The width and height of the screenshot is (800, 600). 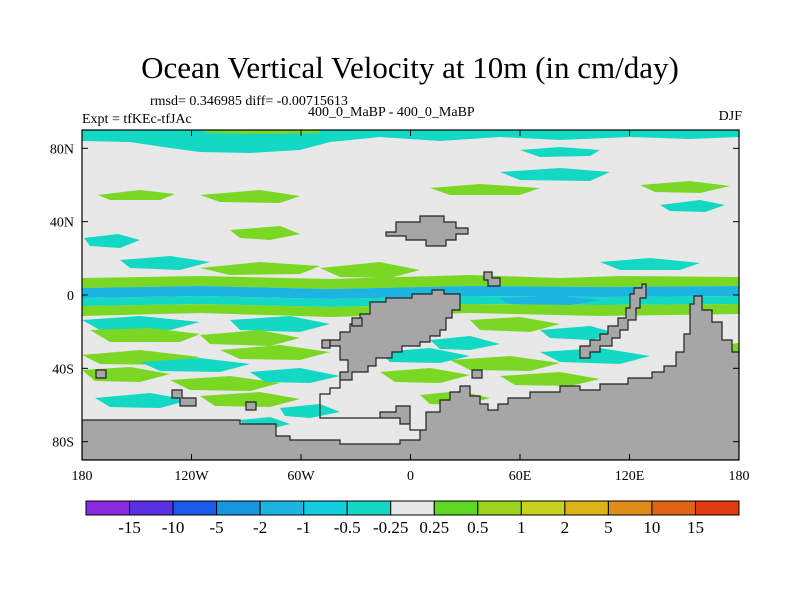 I want to click on colorbar-label: 0.25, so click(x=434, y=527).